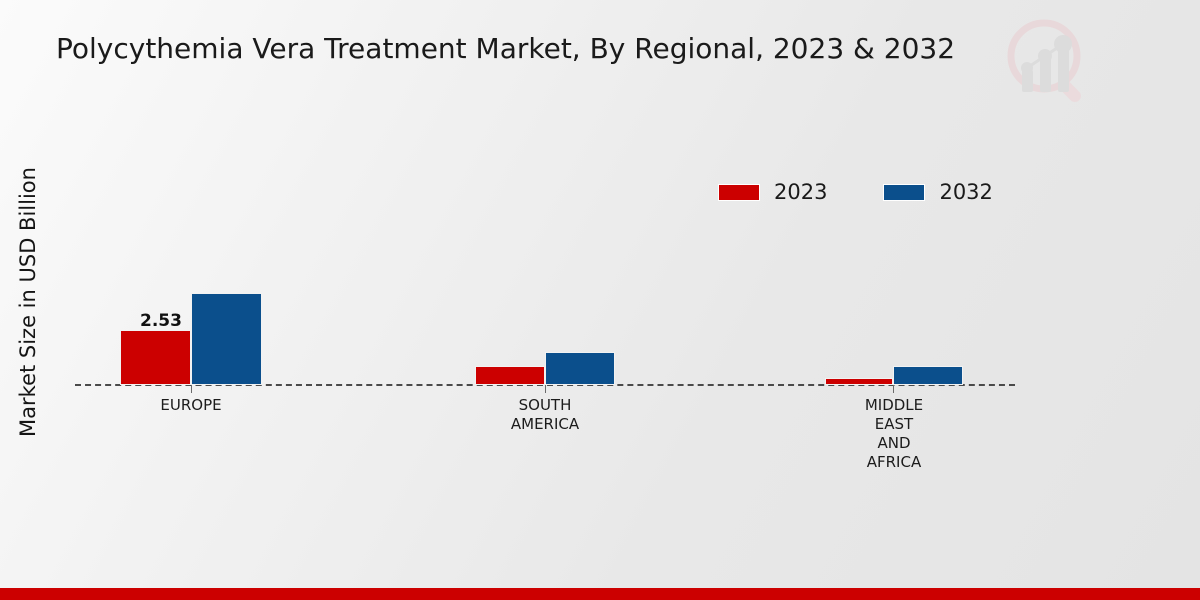  Describe the element at coordinates (893, 389) in the screenshot. I see `tick-middle-east-africa` at that location.